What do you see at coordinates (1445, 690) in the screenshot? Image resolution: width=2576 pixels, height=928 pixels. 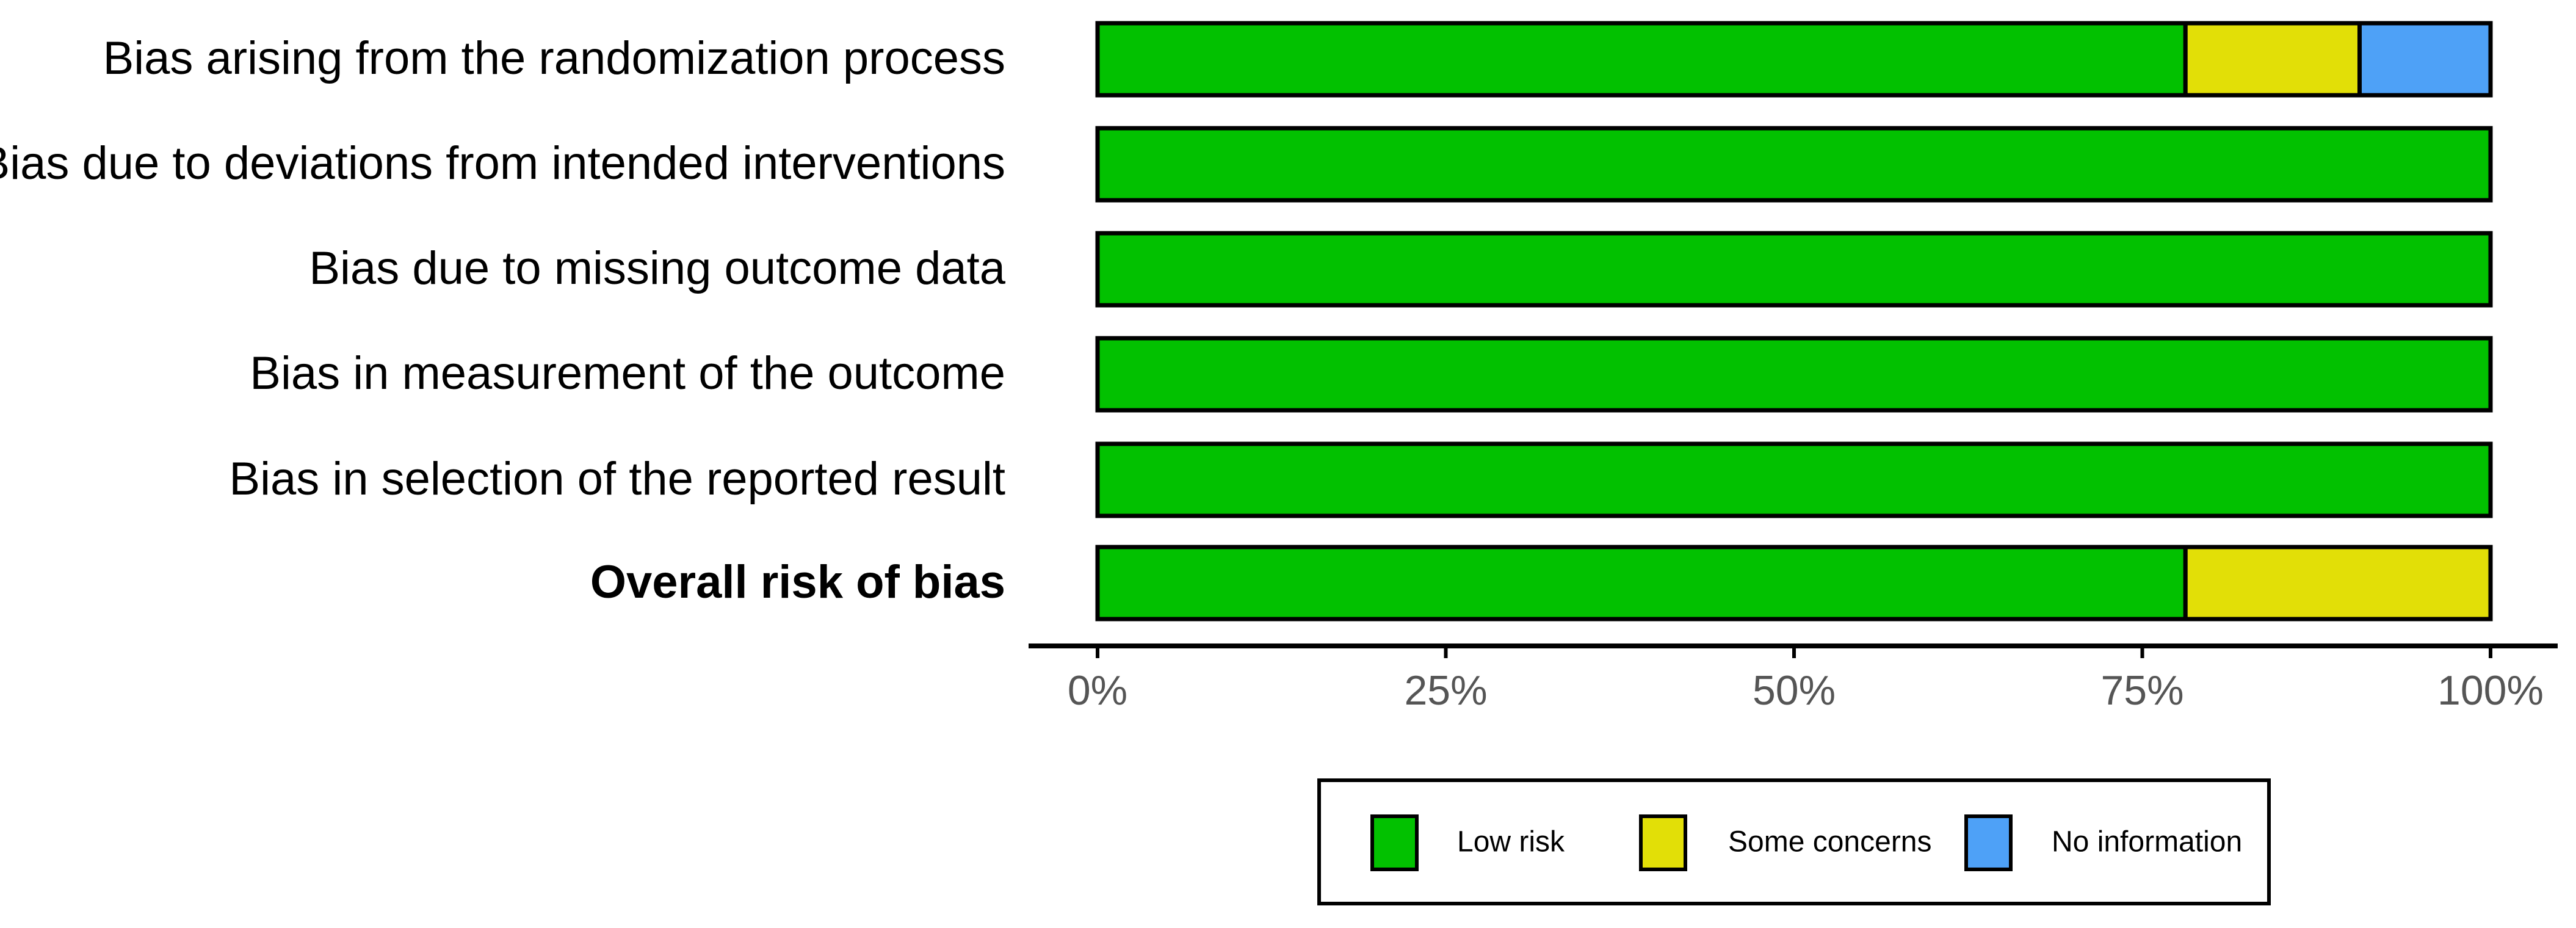 I see `x-tick-label: 25%` at bounding box center [1445, 690].